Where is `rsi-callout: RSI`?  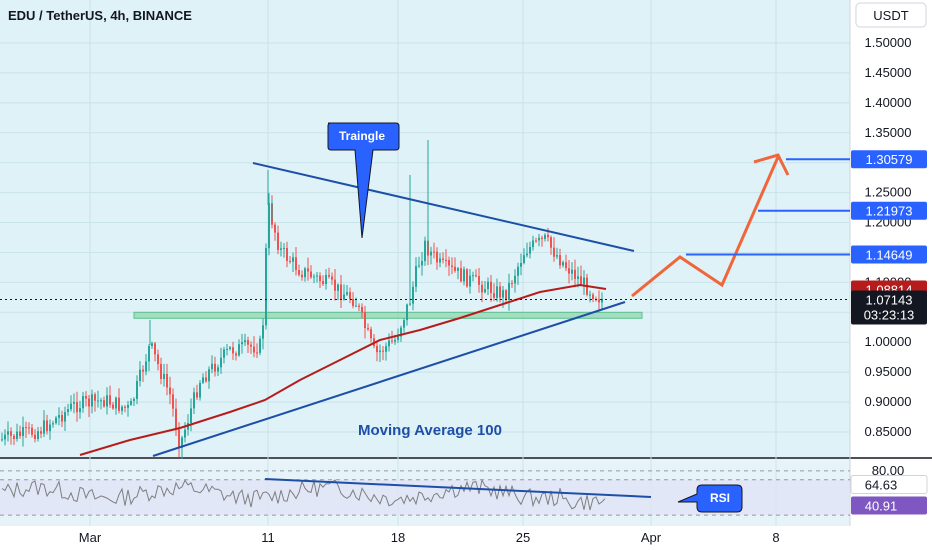 rsi-callout: RSI is located at coordinates (710, 498).